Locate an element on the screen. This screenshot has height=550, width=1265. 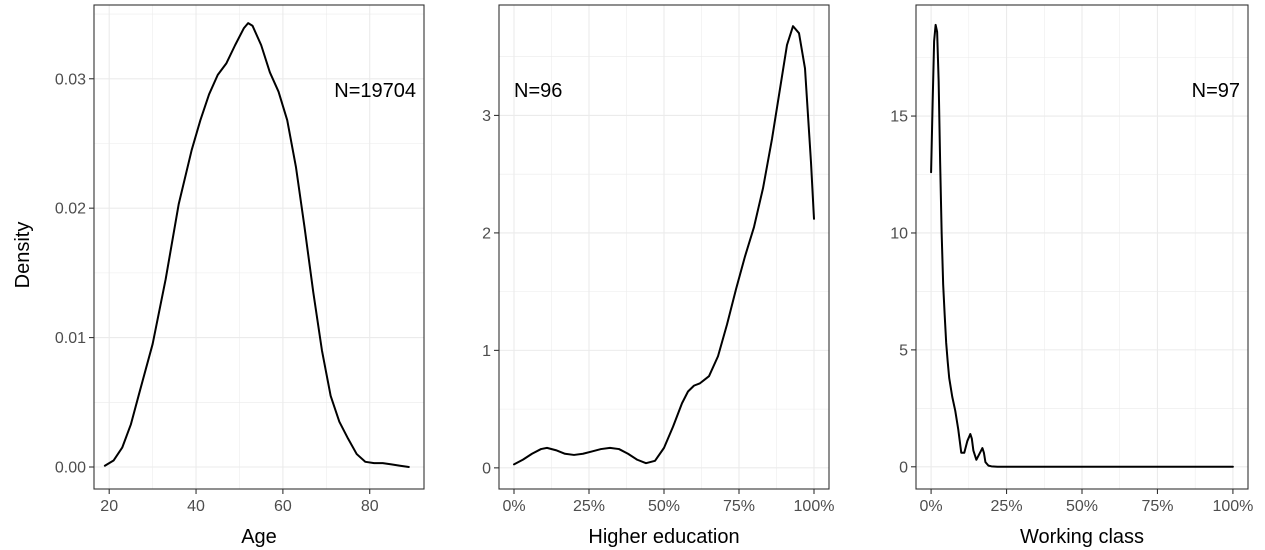
y-tick-label: 3 is located at coordinates (486, 116).